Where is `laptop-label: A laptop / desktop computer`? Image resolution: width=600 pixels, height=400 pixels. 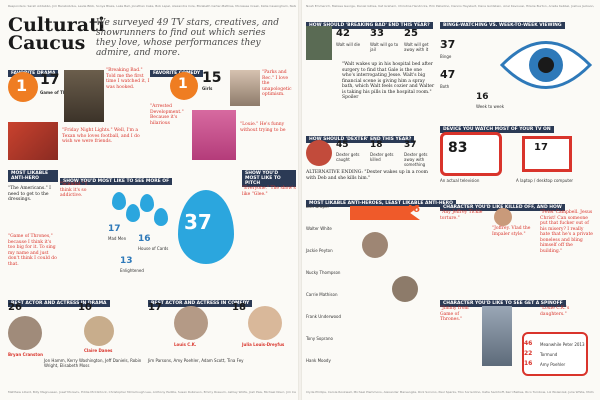
laptop-label: A laptop / desktop computer is located at coordinates (545, 180).